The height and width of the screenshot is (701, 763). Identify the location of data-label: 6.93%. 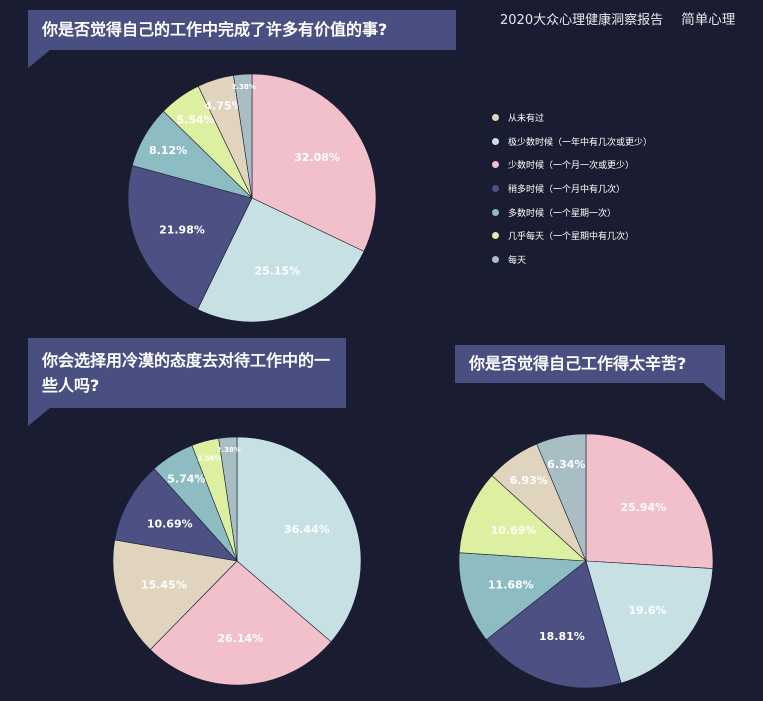
(529, 480).